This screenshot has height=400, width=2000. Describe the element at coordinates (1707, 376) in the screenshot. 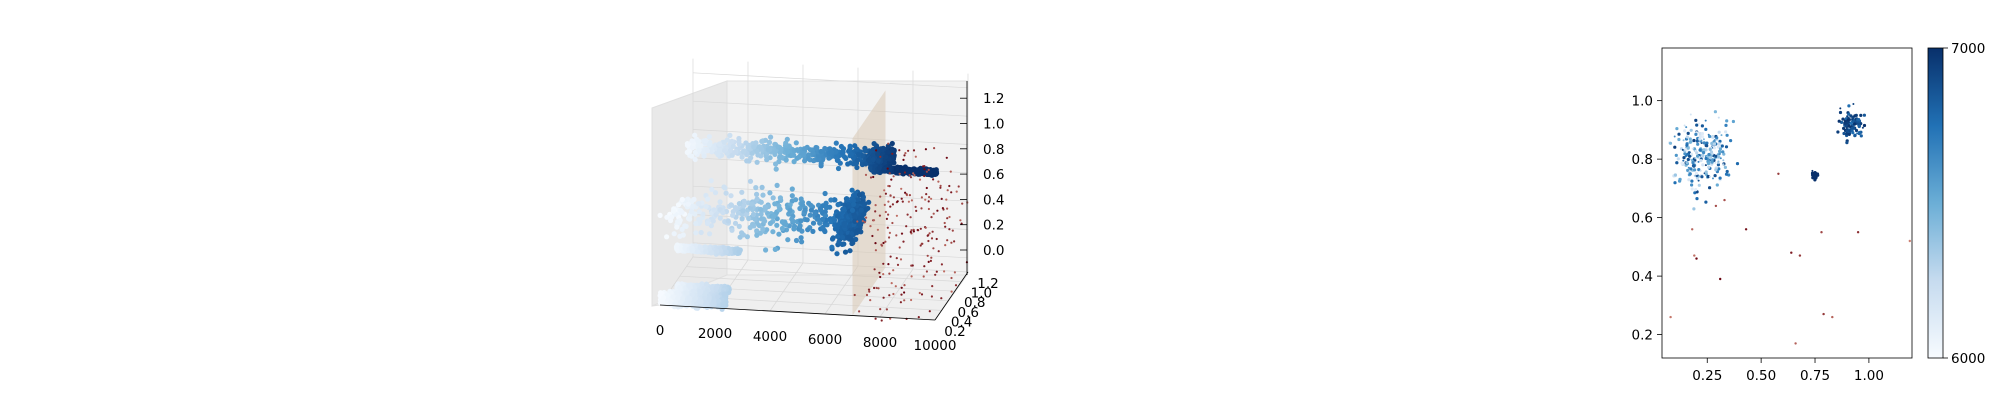

I see `x-tick-label: 0.25` at that location.